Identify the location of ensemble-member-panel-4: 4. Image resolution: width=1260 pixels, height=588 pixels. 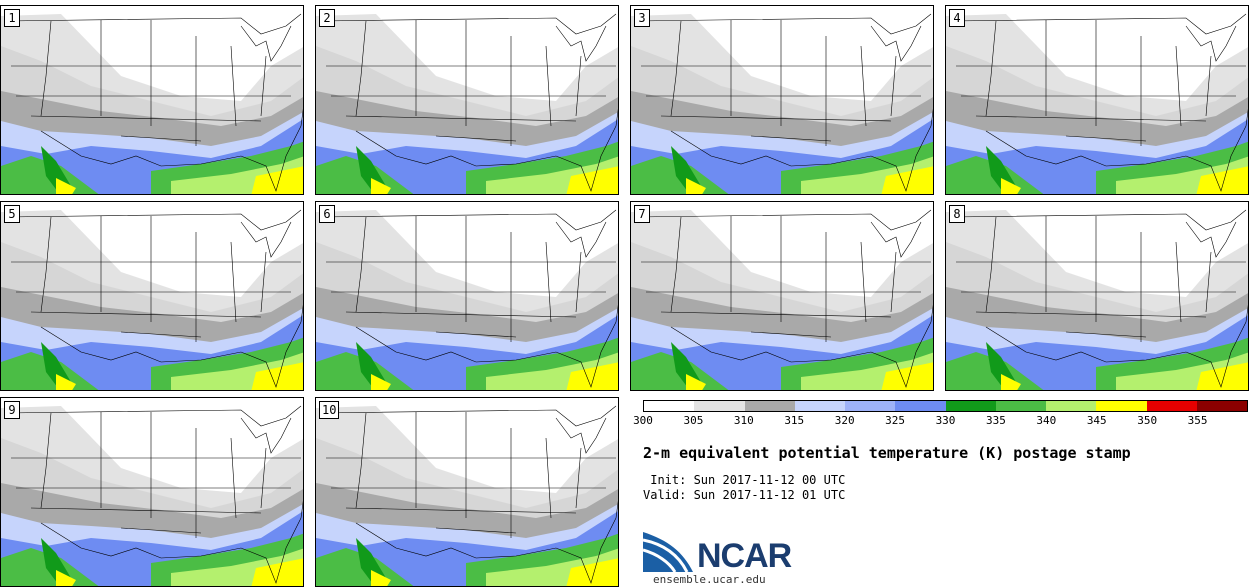
(1097, 100).